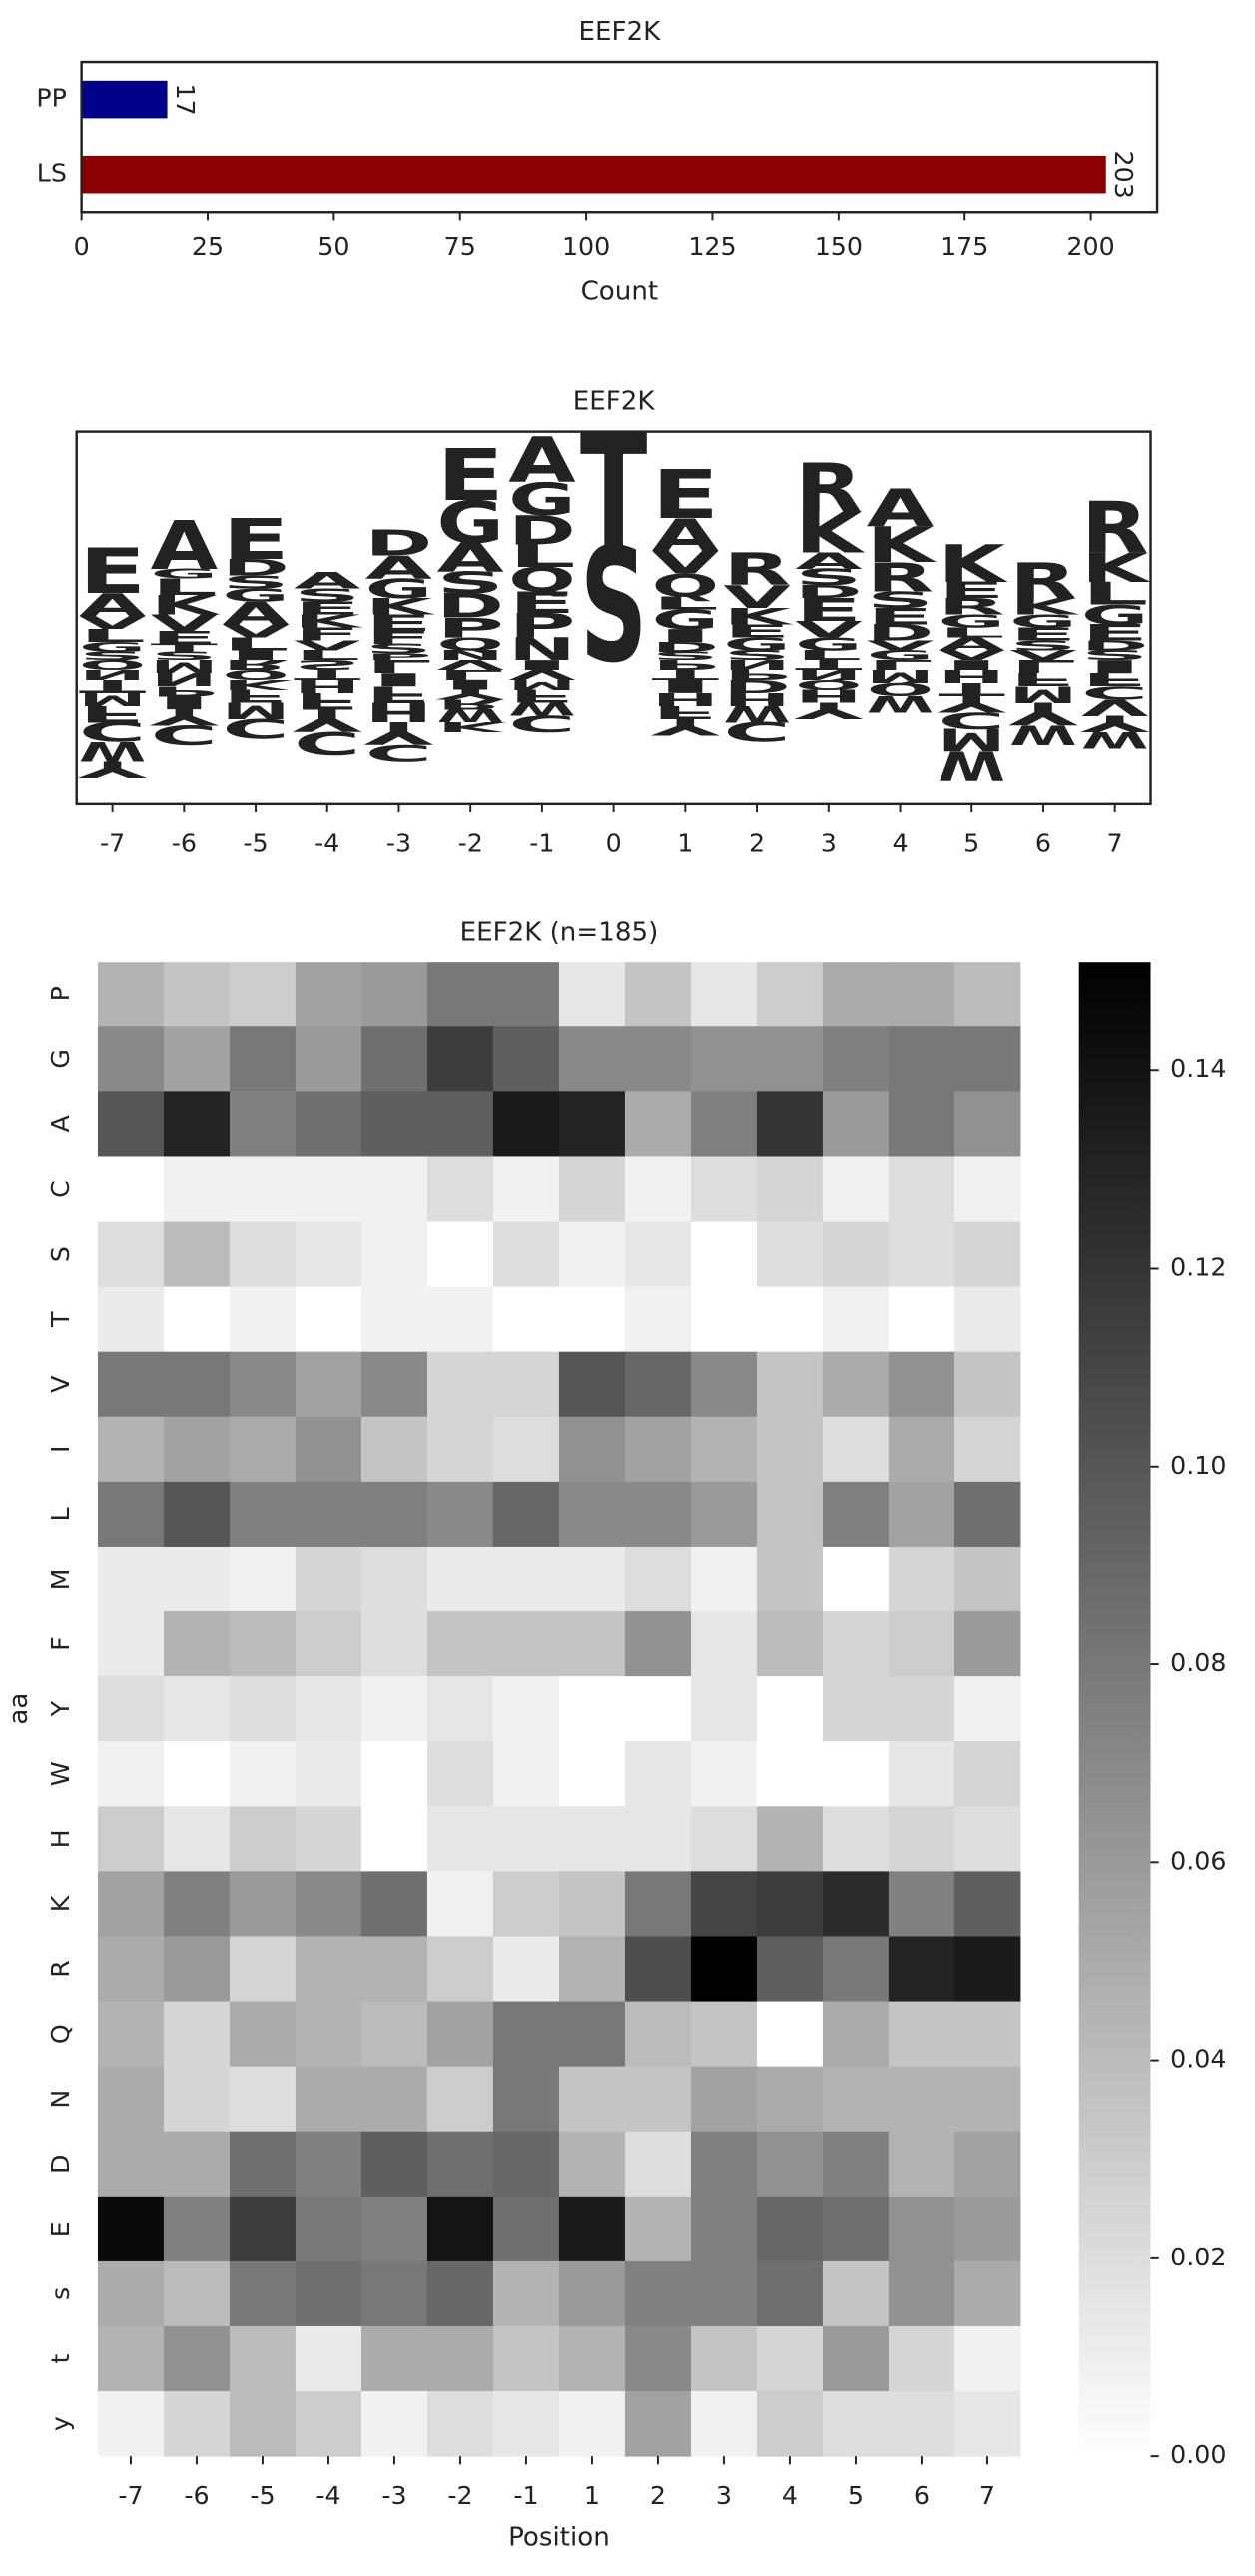  I want to click on logo-letter: T, so click(186, 648).